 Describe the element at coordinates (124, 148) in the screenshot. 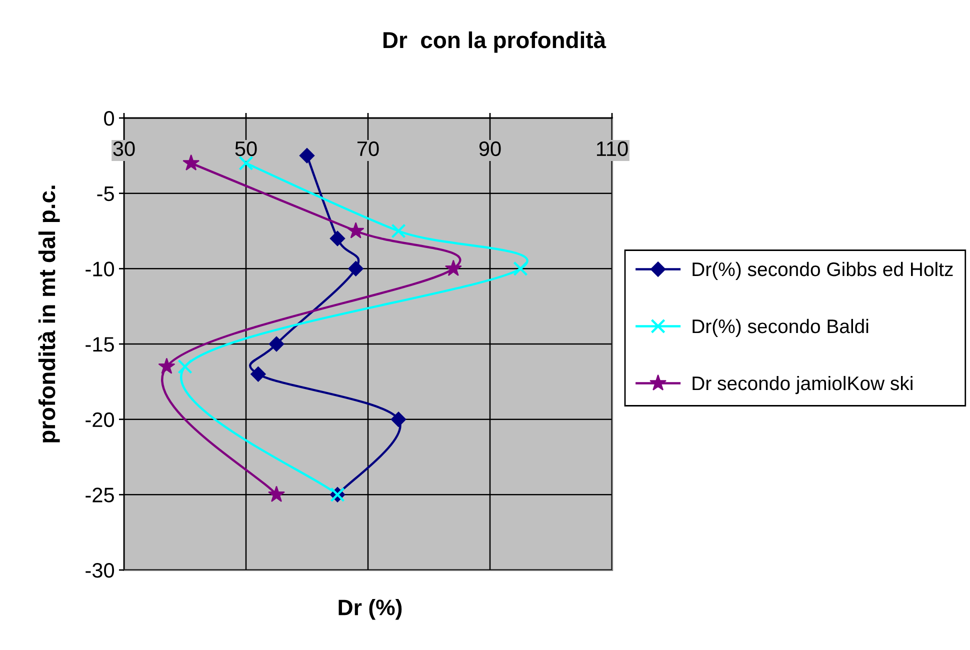

I see `x-tick-label: 30` at that location.